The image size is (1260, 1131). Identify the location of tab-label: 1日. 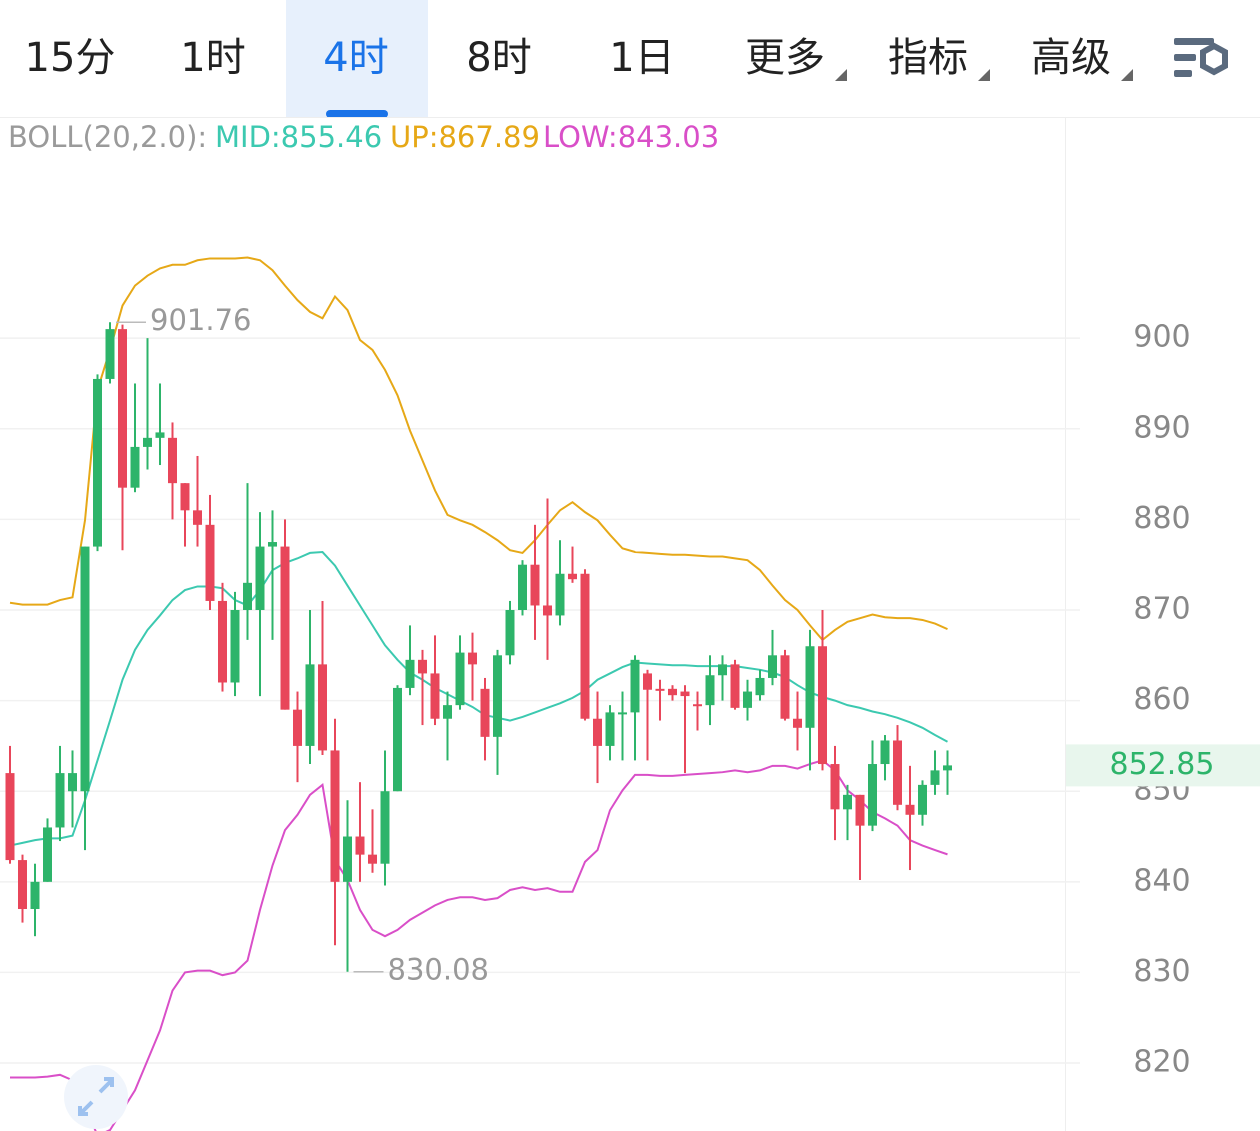
(641, 58).